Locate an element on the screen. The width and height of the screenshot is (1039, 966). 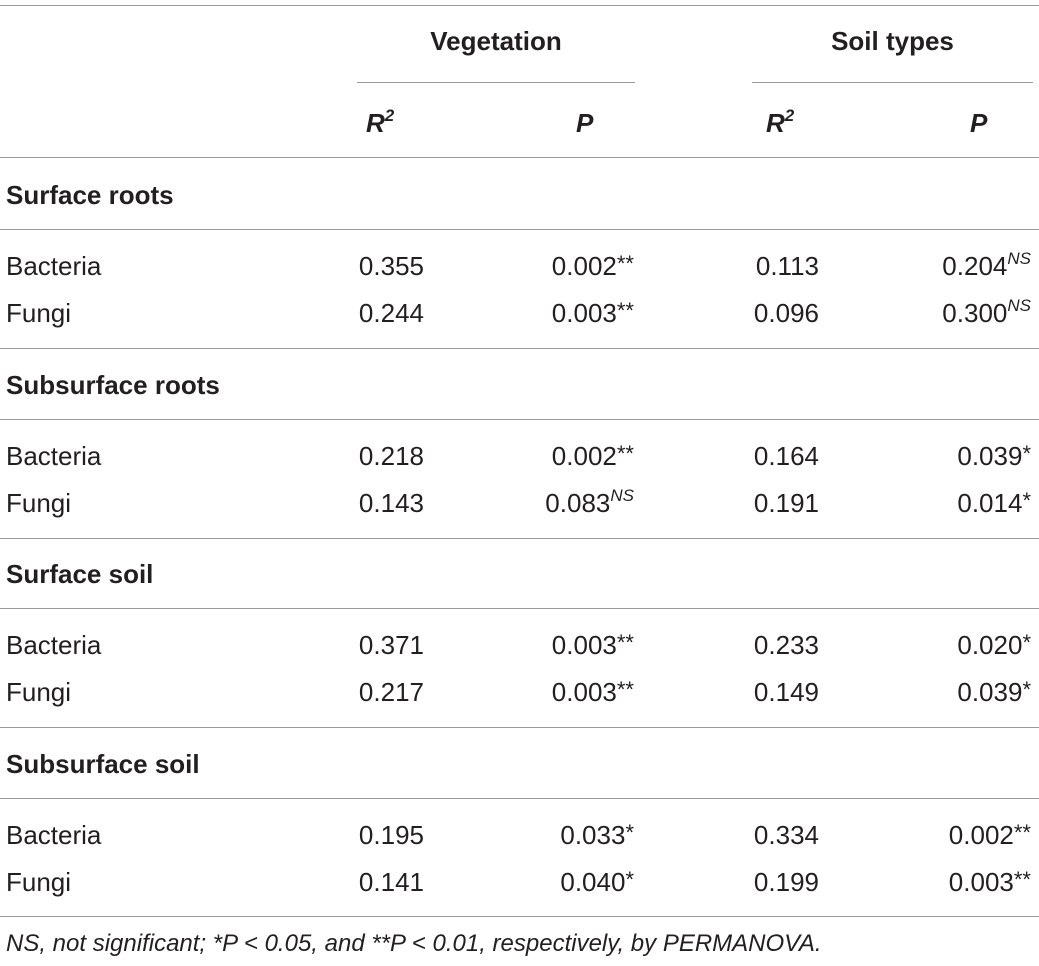
cell-veg-p: 0.002** is located at coordinates (593, 457).